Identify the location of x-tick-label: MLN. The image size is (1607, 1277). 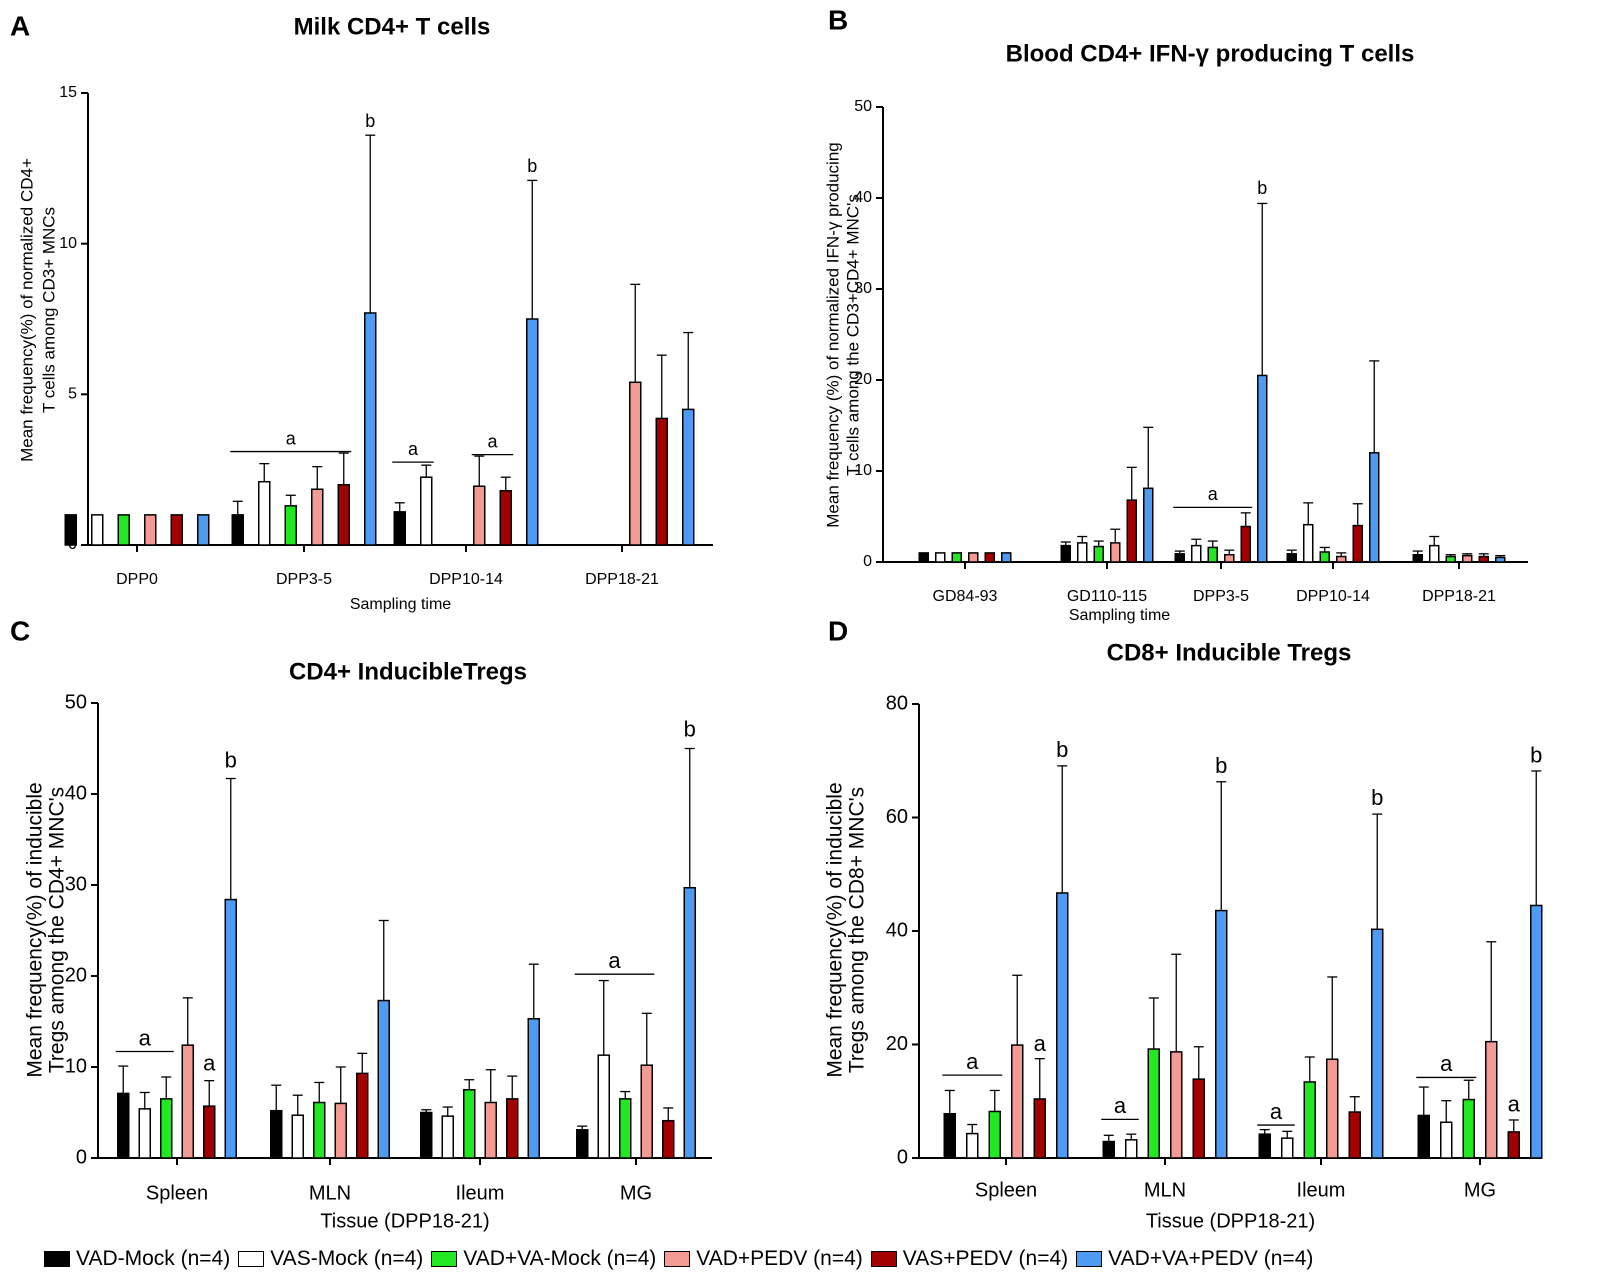
(1165, 1190).